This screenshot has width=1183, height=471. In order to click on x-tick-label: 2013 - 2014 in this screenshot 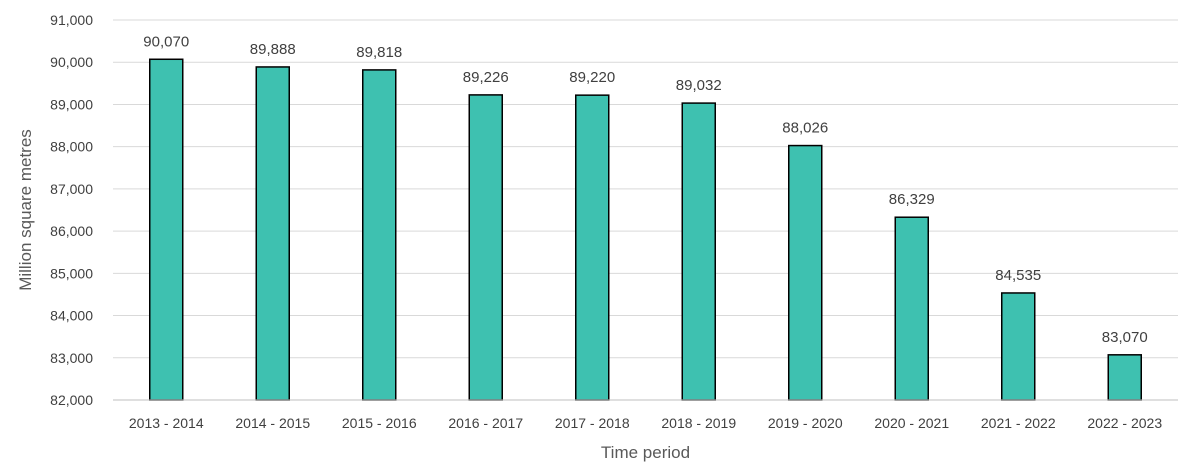, I will do `click(166, 423)`.